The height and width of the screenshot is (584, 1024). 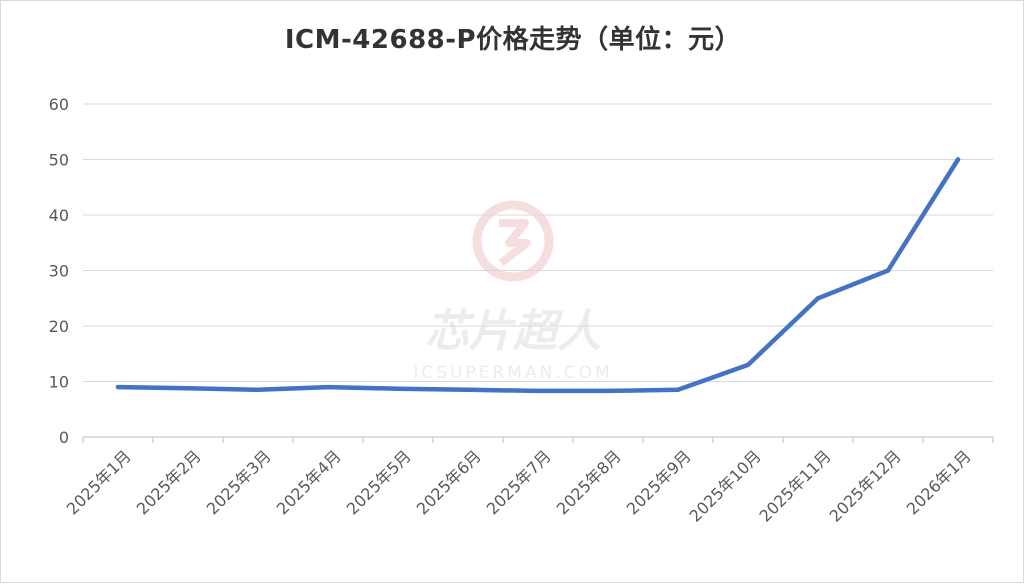 What do you see at coordinates (64, 437) in the screenshot?
I see `y-tick-label: 0` at bounding box center [64, 437].